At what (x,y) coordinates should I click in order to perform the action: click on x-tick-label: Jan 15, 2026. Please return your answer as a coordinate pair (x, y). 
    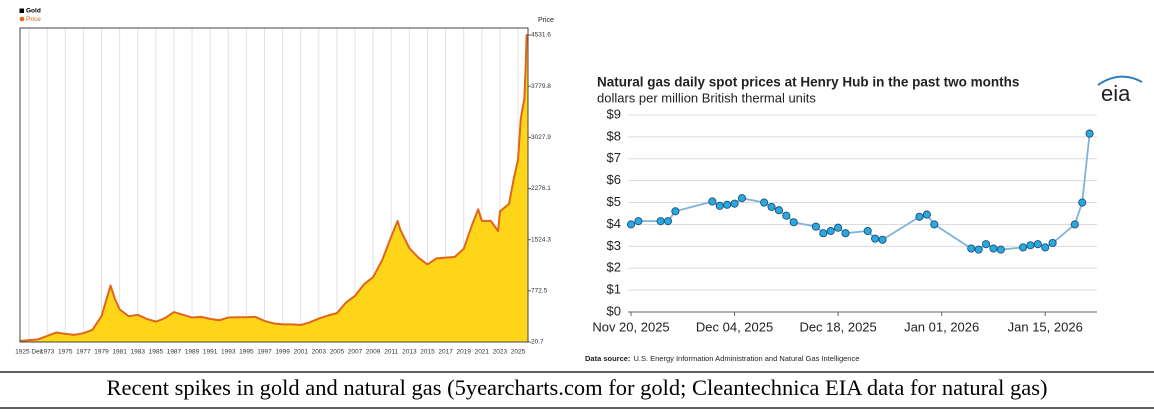
    Looking at the image, I should click on (1045, 326).